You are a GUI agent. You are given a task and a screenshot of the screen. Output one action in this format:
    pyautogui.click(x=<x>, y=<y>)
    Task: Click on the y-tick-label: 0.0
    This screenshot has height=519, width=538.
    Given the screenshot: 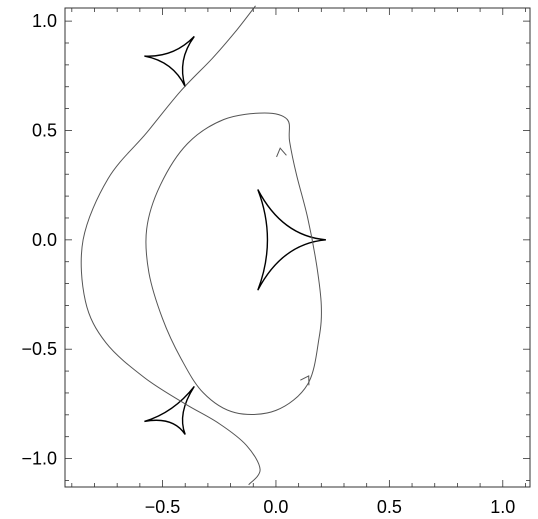 What is the action you would take?
    pyautogui.click(x=44, y=240)
    